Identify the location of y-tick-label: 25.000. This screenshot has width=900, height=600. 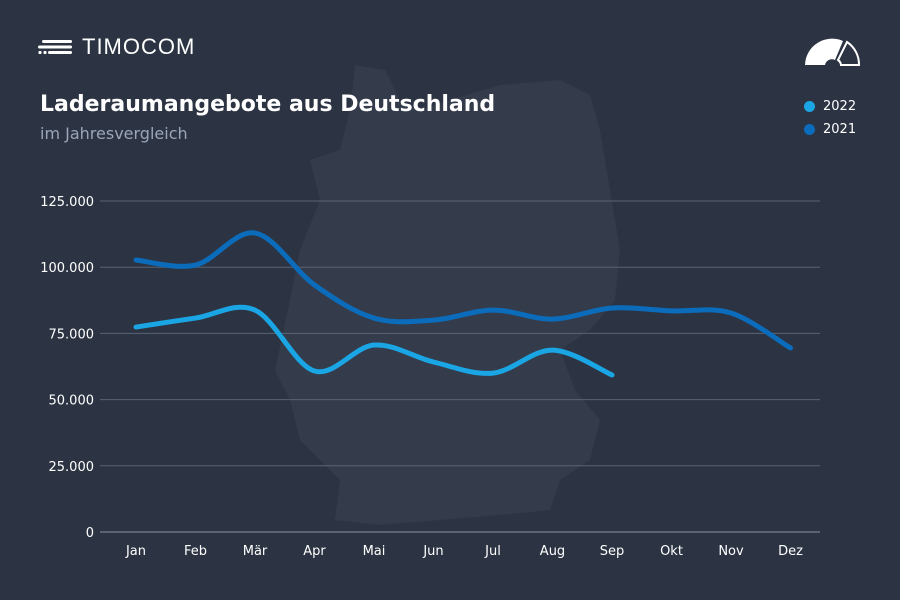
(72, 467).